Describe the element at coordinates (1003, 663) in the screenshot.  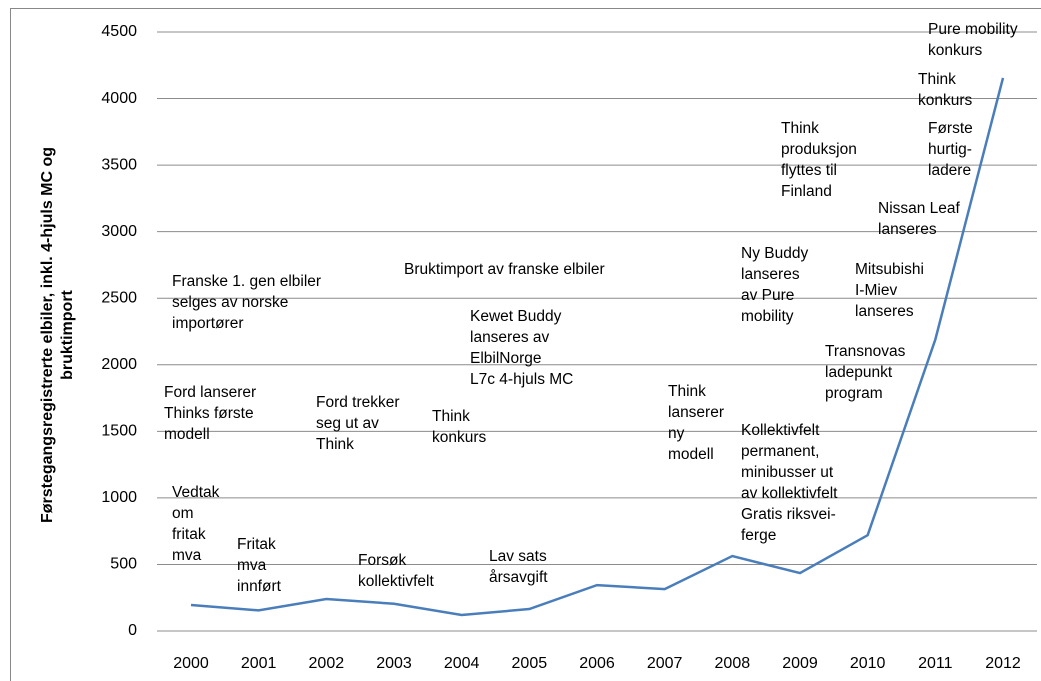
I see `x-tick-label: 2012` at that location.